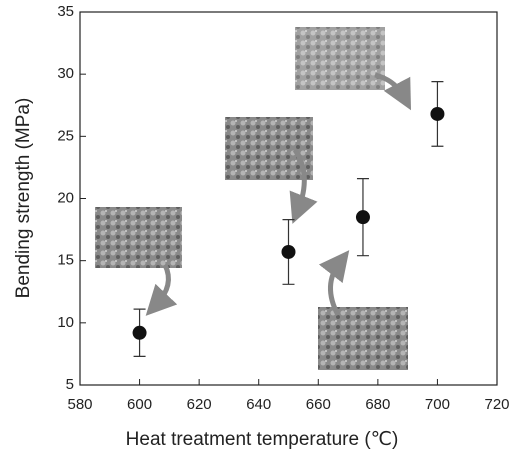 The height and width of the screenshot is (461, 512). What do you see at coordinates (65, 11) in the screenshot?
I see `y-tick-label: 35` at bounding box center [65, 11].